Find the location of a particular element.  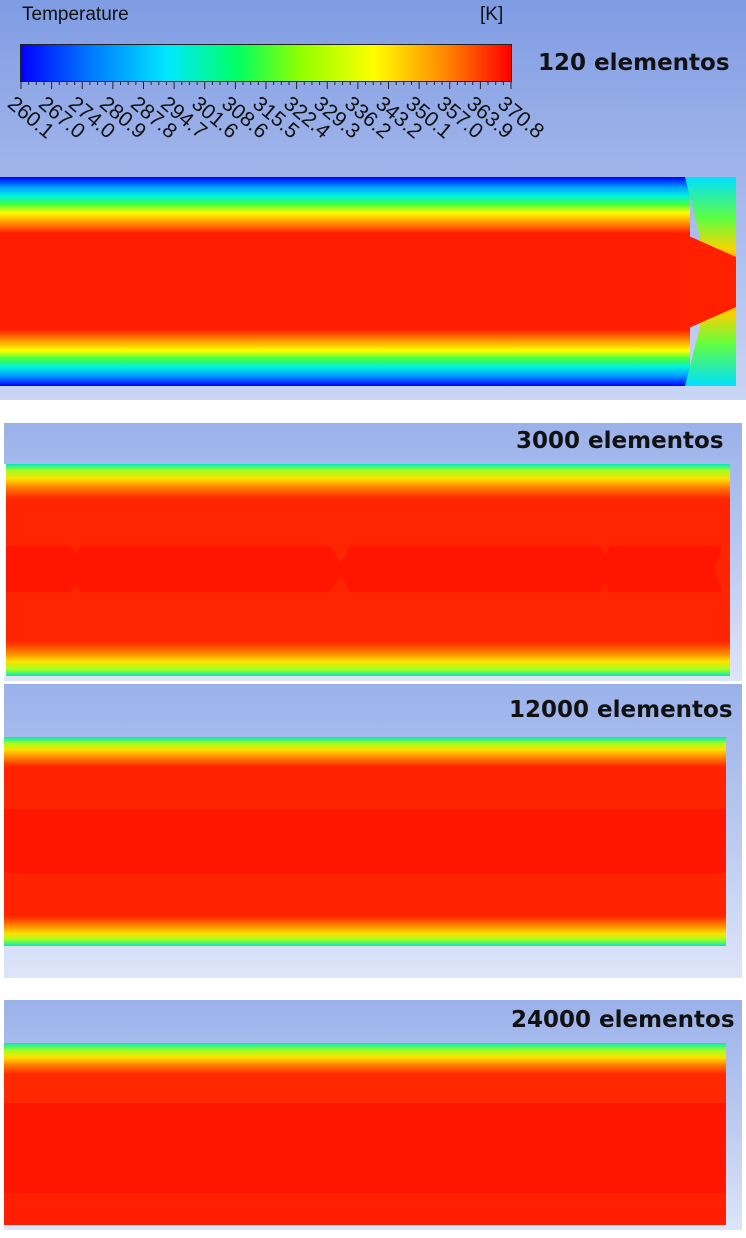

legend-unit: [K] is located at coordinates (492, 14).